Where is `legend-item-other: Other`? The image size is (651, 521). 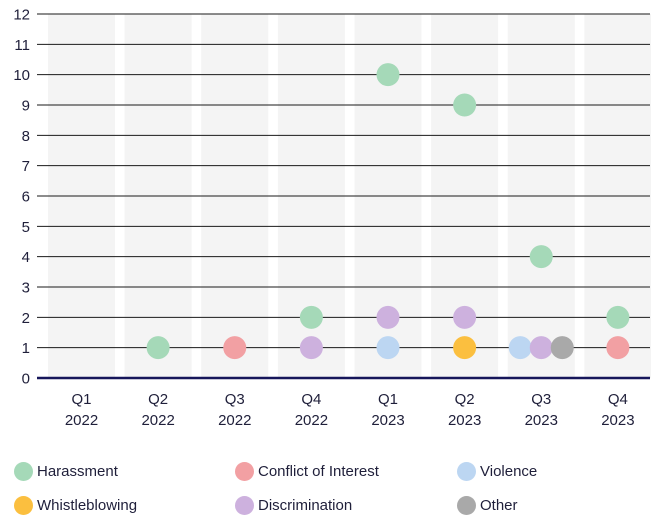
legend-item-other: Other is located at coordinates (487, 505).